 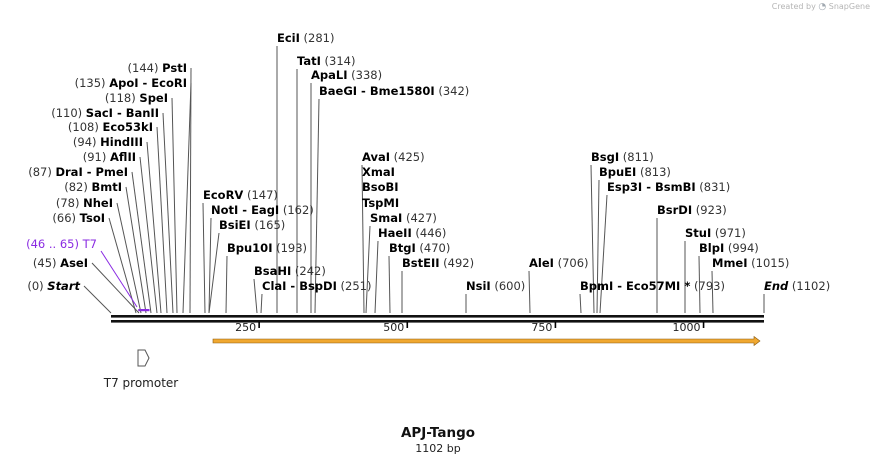 What do you see at coordinates (61, 244) in the screenshot?
I see `primer-label-t7: (46 .. 65) T7` at bounding box center [61, 244].